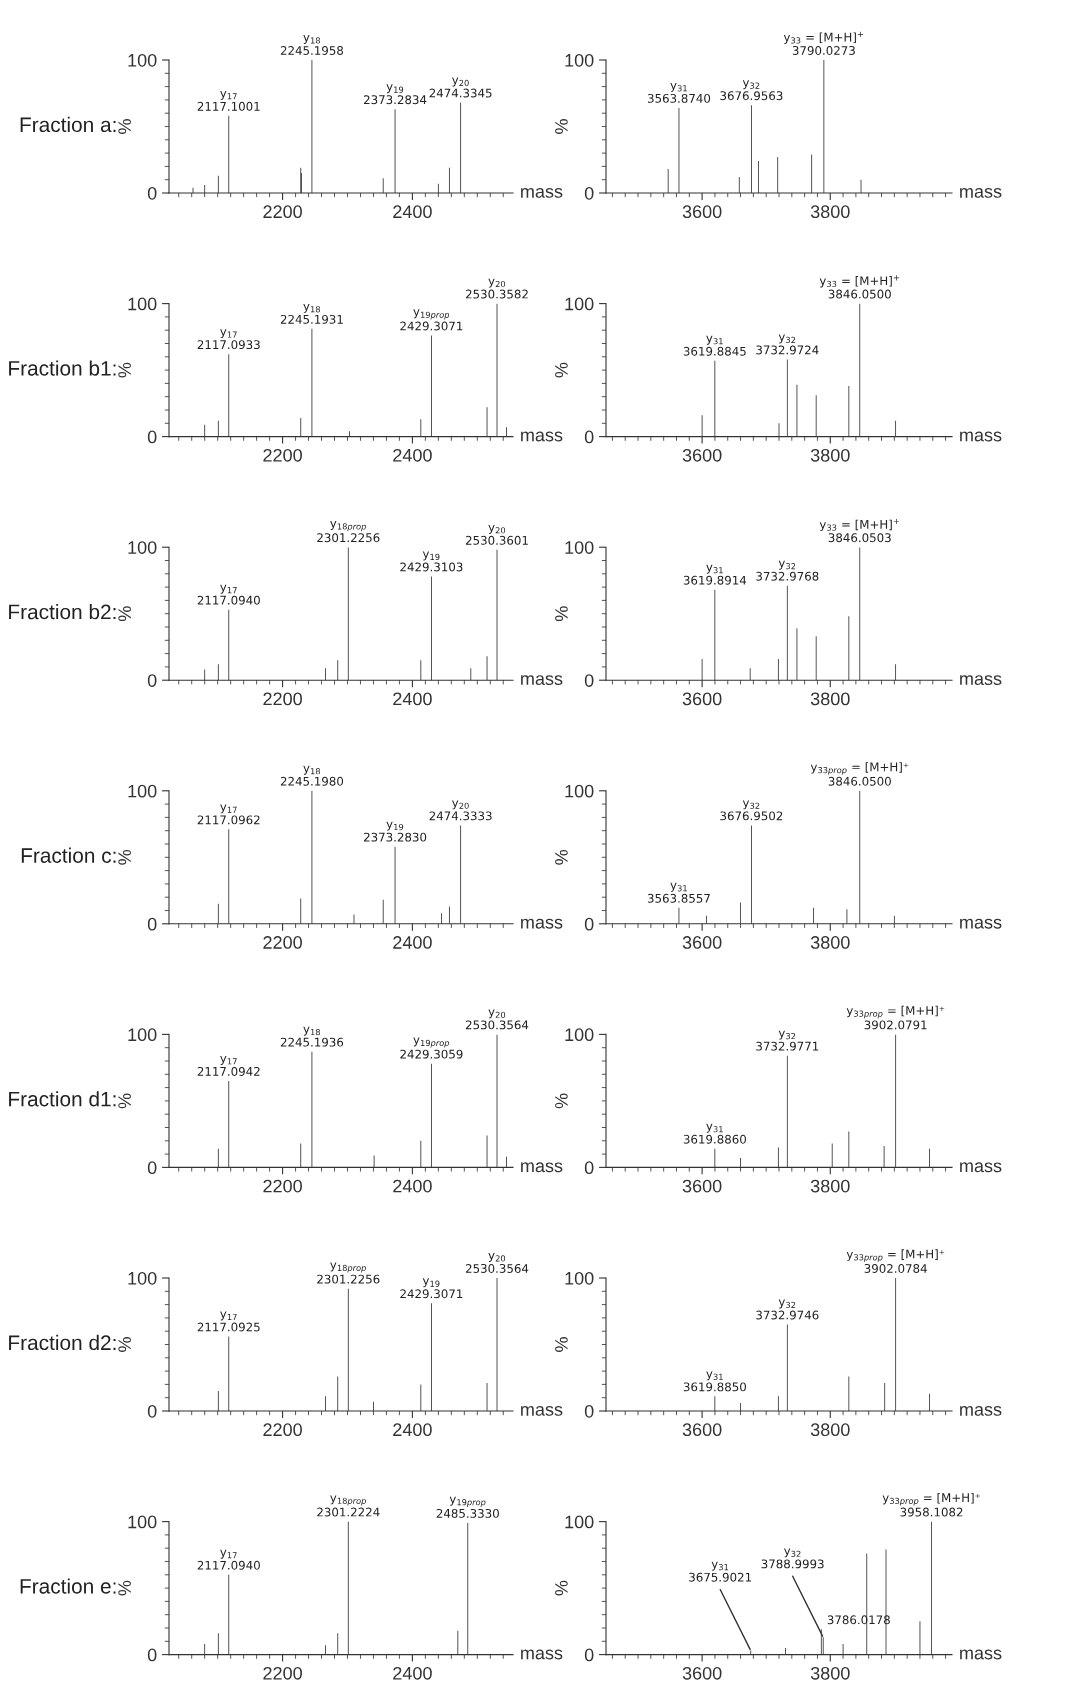 The height and width of the screenshot is (1681, 1086). What do you see at coordinates (228, 1065) in the screenshot?
I see `annotation: y$_{17}$ 2117.0942` at bounding box center [228, 1065].